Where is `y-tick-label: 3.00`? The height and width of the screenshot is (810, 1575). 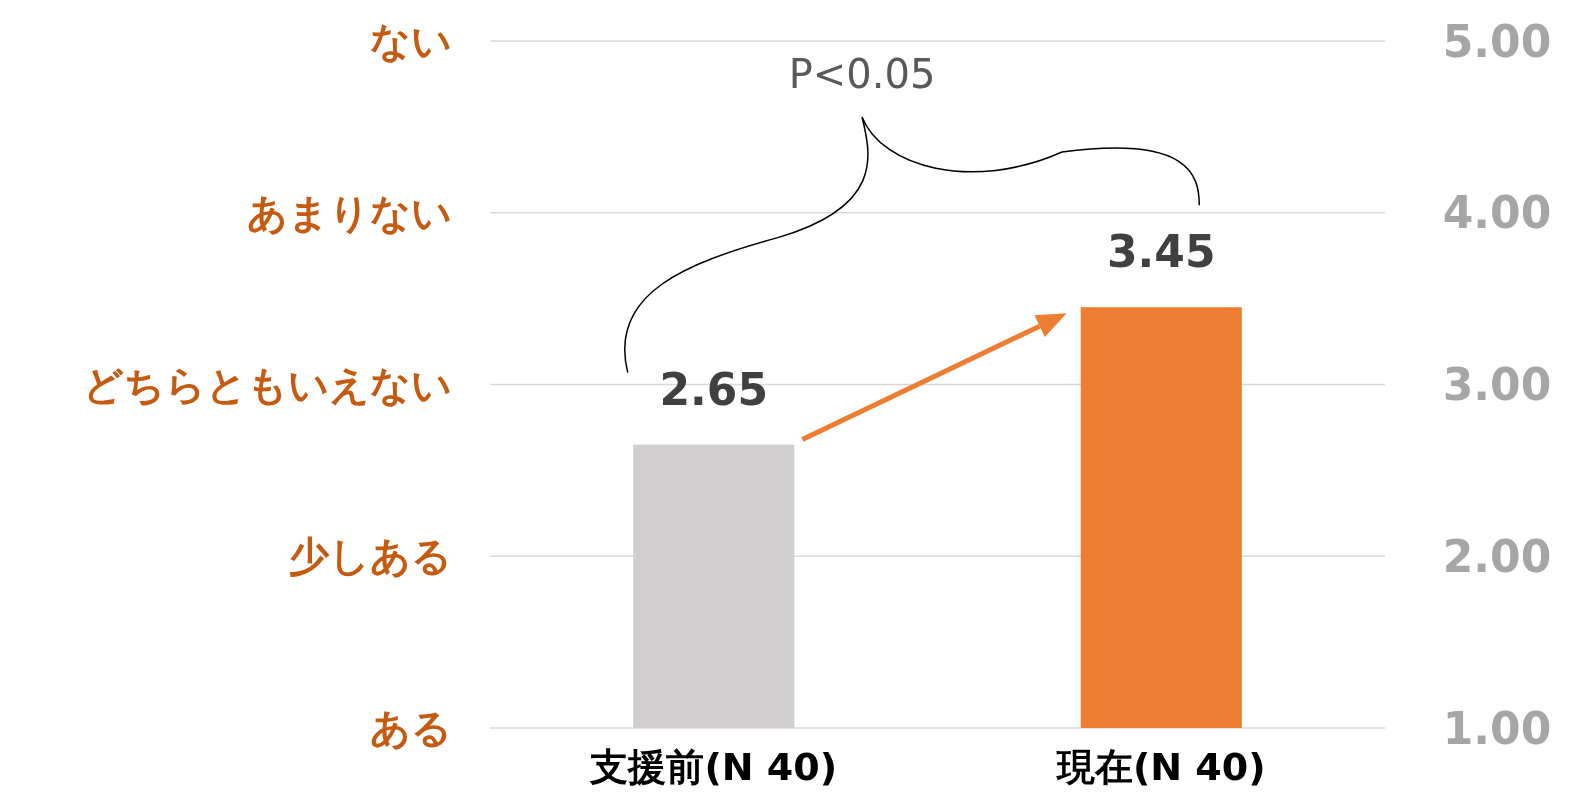
y-tick-label: 3.00 is located at coordinates (1497, 384).